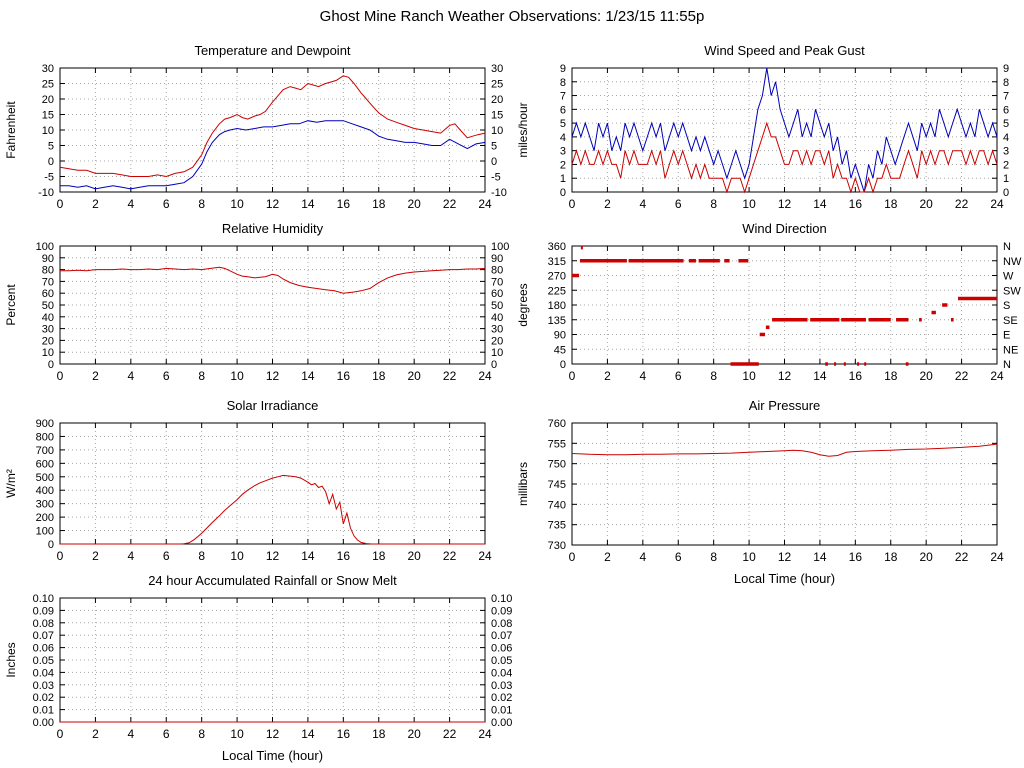 The height and width of the screenshot is (768, 1024). What do you see at coordinates (501, 649) in the screenshot?
I see `y-tick-label-right: 0.06` at bounding box center [501, 649].